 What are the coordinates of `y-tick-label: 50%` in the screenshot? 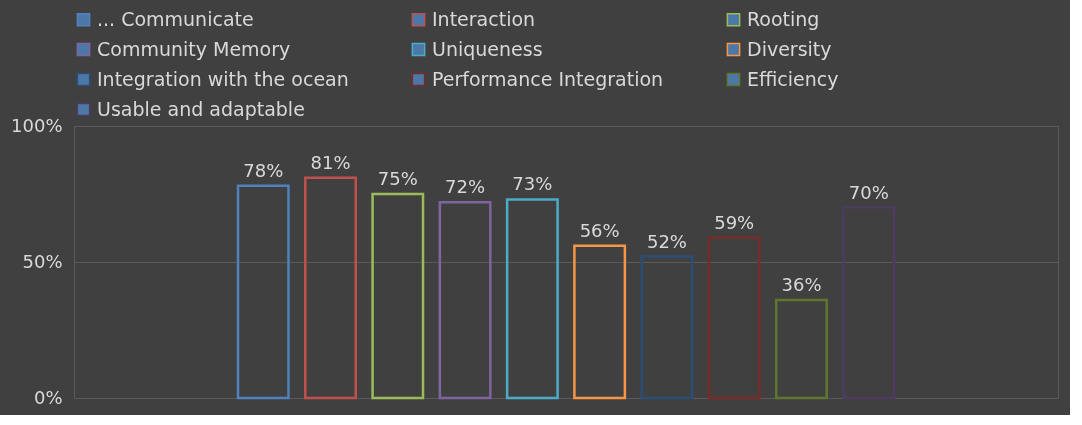 It's located at (42, 261).